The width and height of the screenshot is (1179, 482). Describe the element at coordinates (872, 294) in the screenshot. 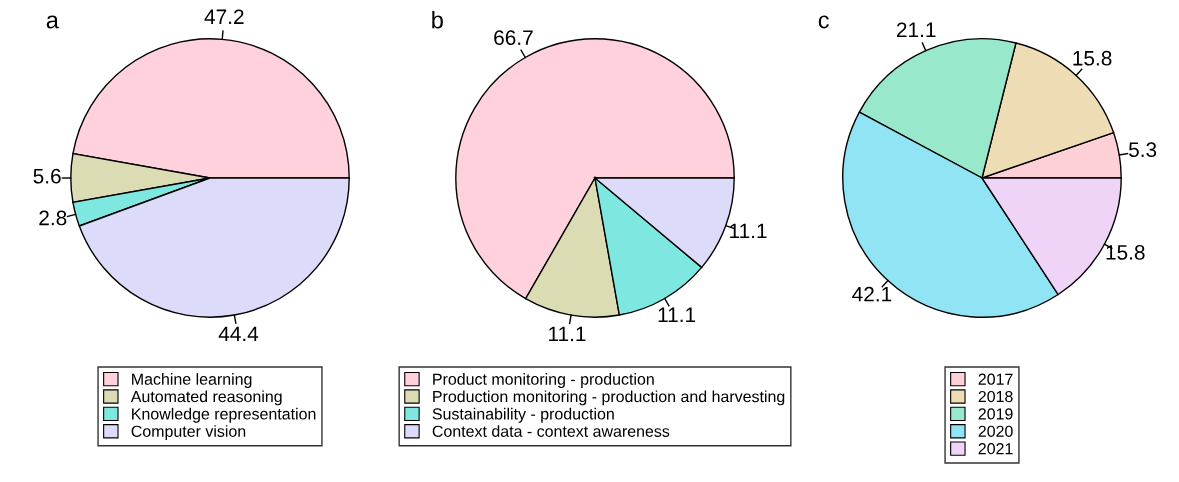

I see `data-label: 42.1` at that location.